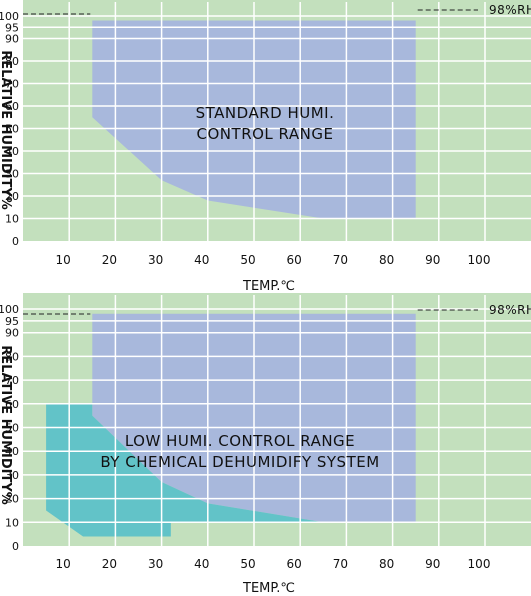  What do you see at coordinates (240, 441) in the screenshot?
I see `region-label-line: LOW HUMI. CONTROL RANGE` at bounding box center [240, 441].